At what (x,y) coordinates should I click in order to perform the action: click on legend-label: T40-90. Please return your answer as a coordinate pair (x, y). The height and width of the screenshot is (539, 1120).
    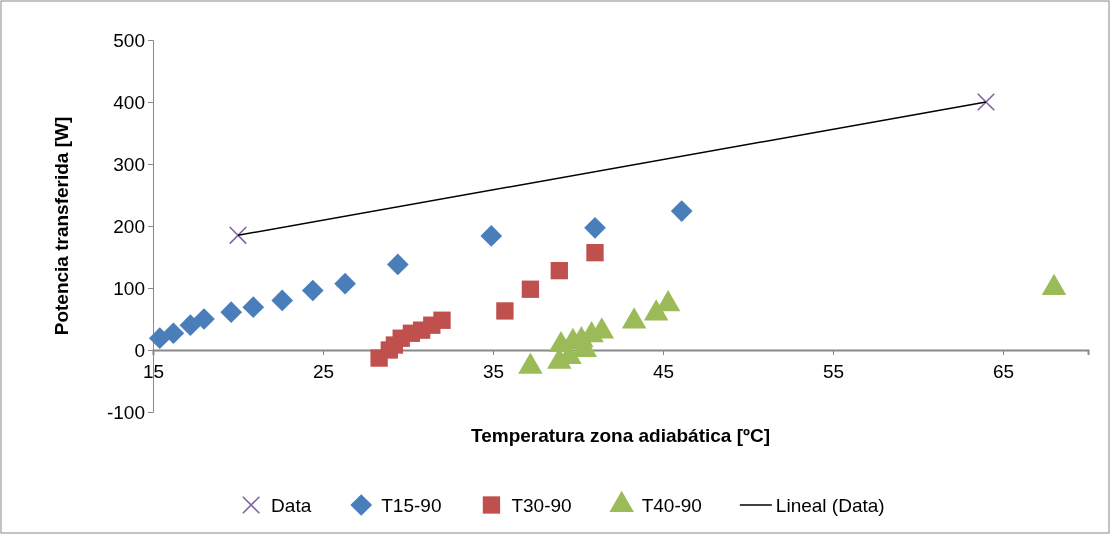
    Looking at the image, I should click on (671, 505).